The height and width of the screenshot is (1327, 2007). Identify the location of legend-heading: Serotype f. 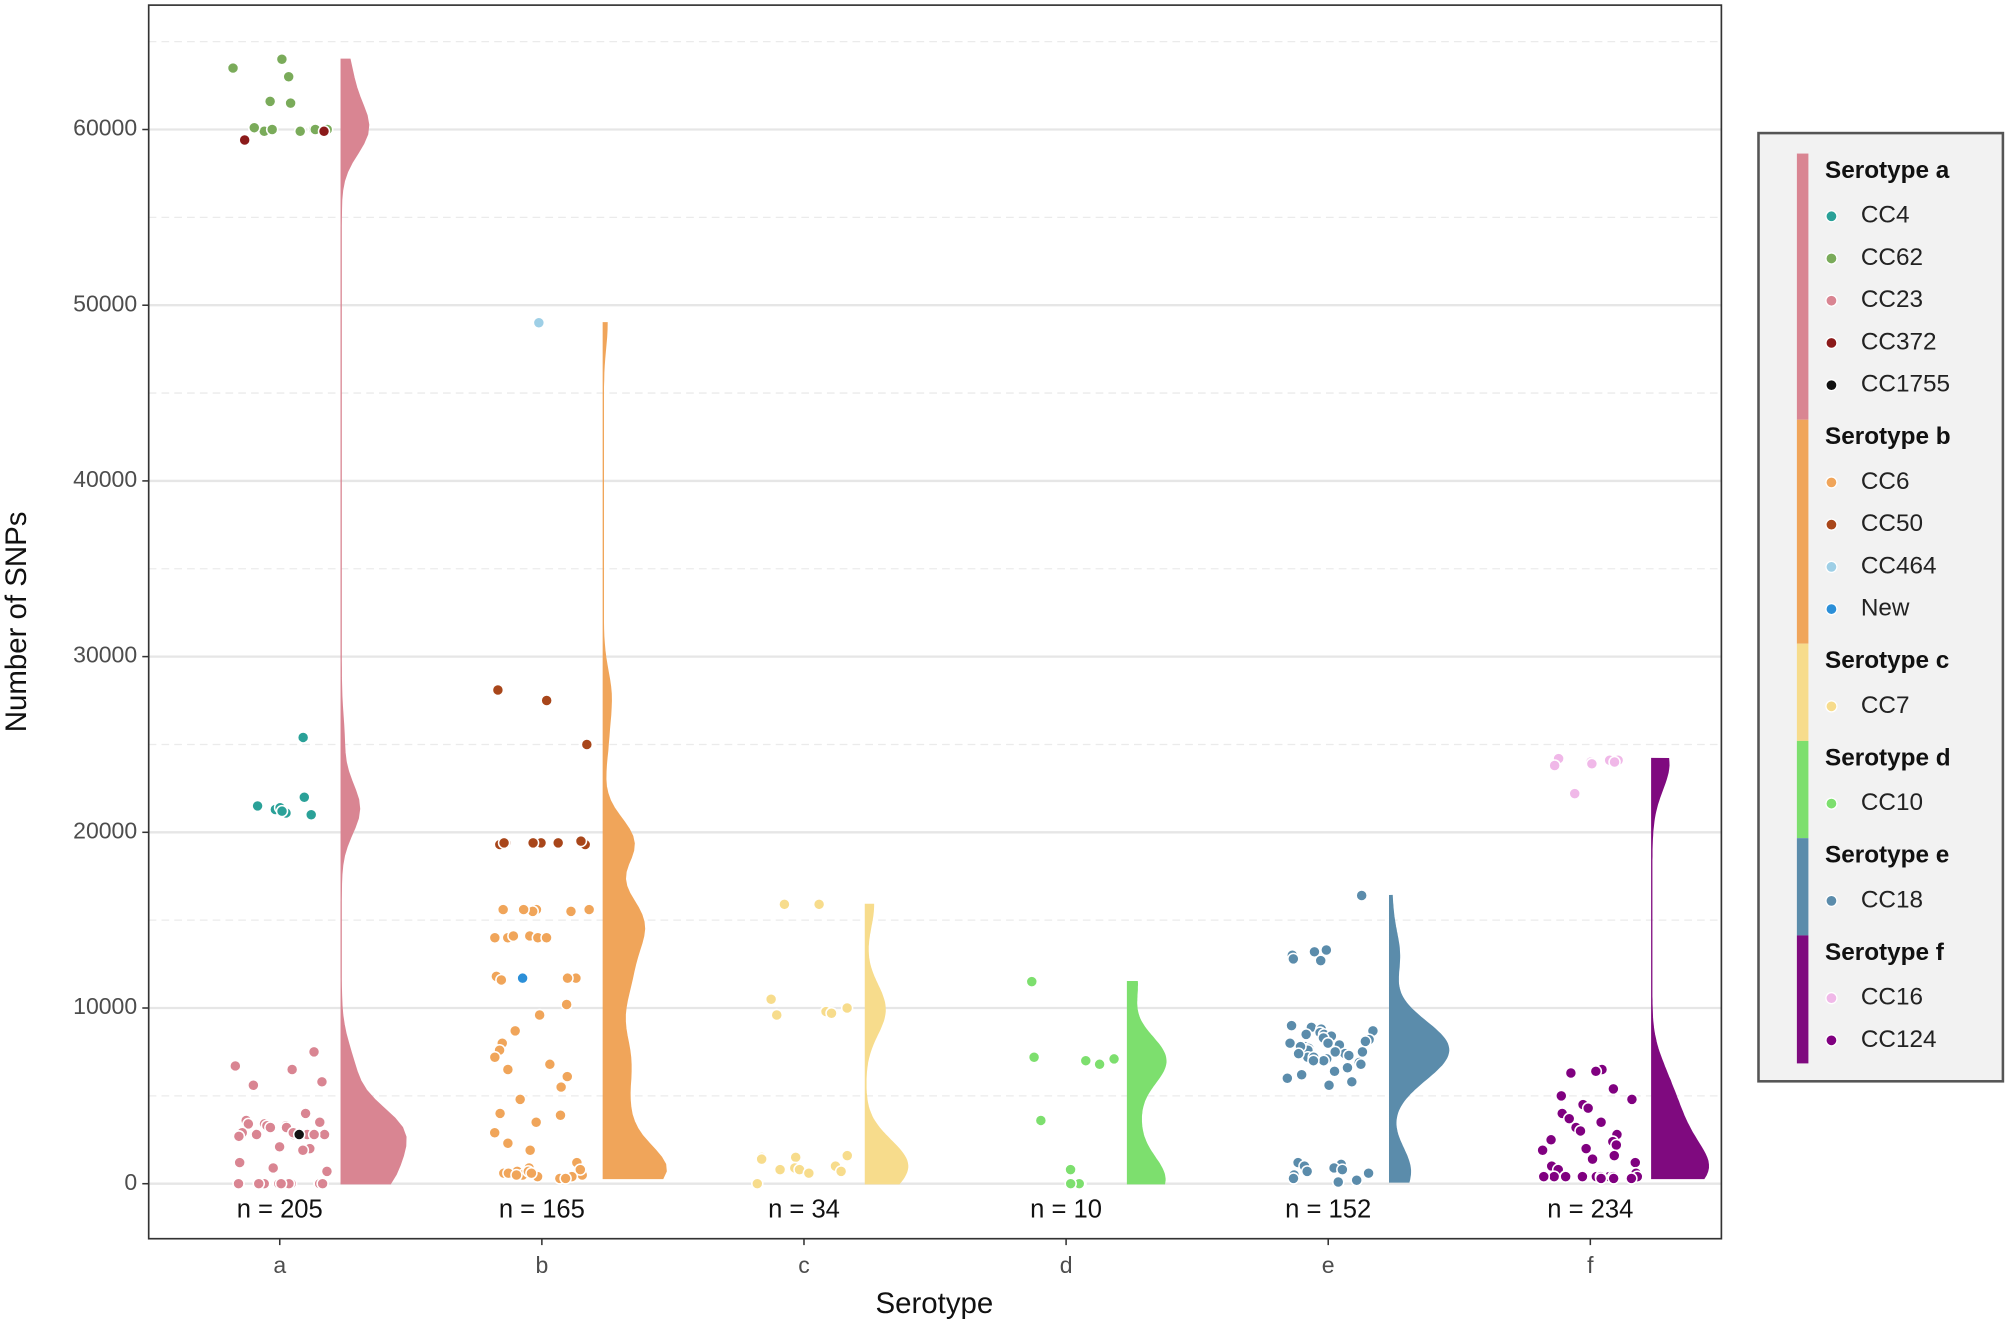
(1885, 952).